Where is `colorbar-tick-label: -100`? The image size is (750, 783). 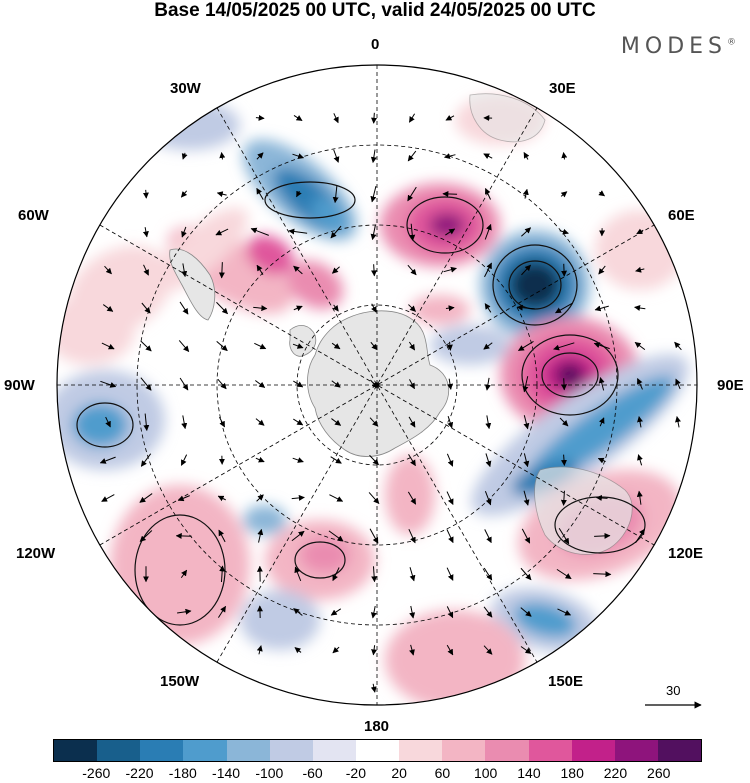 colorbar-tick-label: -100 is located at coordinates (269, 773).